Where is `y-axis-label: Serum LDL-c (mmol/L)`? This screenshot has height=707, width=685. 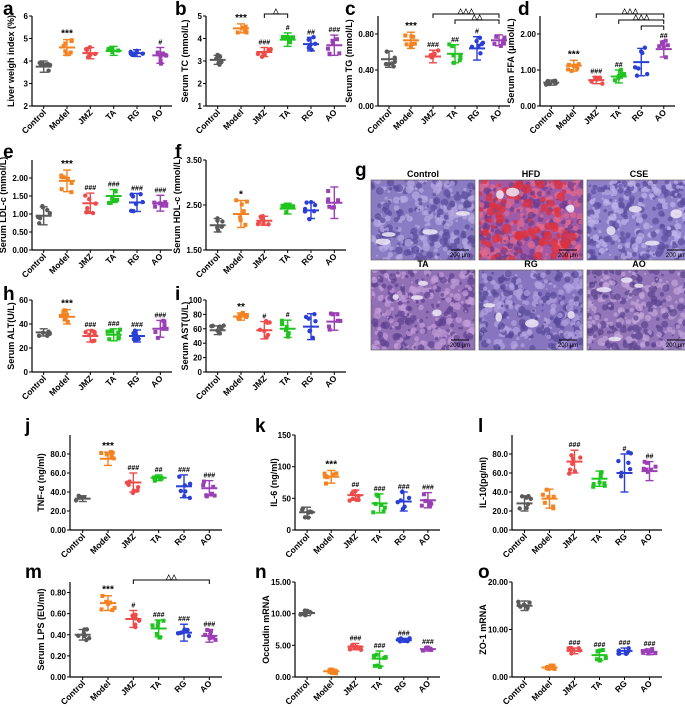 y-axis-label: Serum LDL-c (mmol/L) is located at coordinates (4, 205).